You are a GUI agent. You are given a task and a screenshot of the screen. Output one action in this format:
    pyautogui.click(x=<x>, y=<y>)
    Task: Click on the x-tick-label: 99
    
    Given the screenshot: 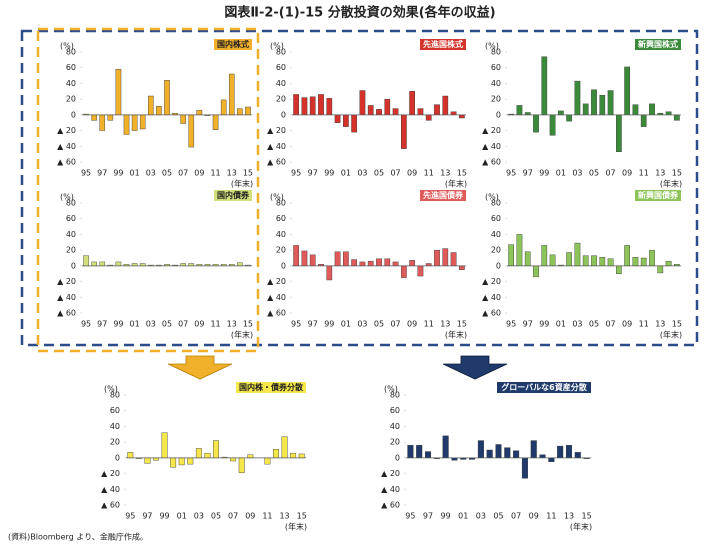 What is the action you would take?
    pyautogui.click(x=329, y=173)
    